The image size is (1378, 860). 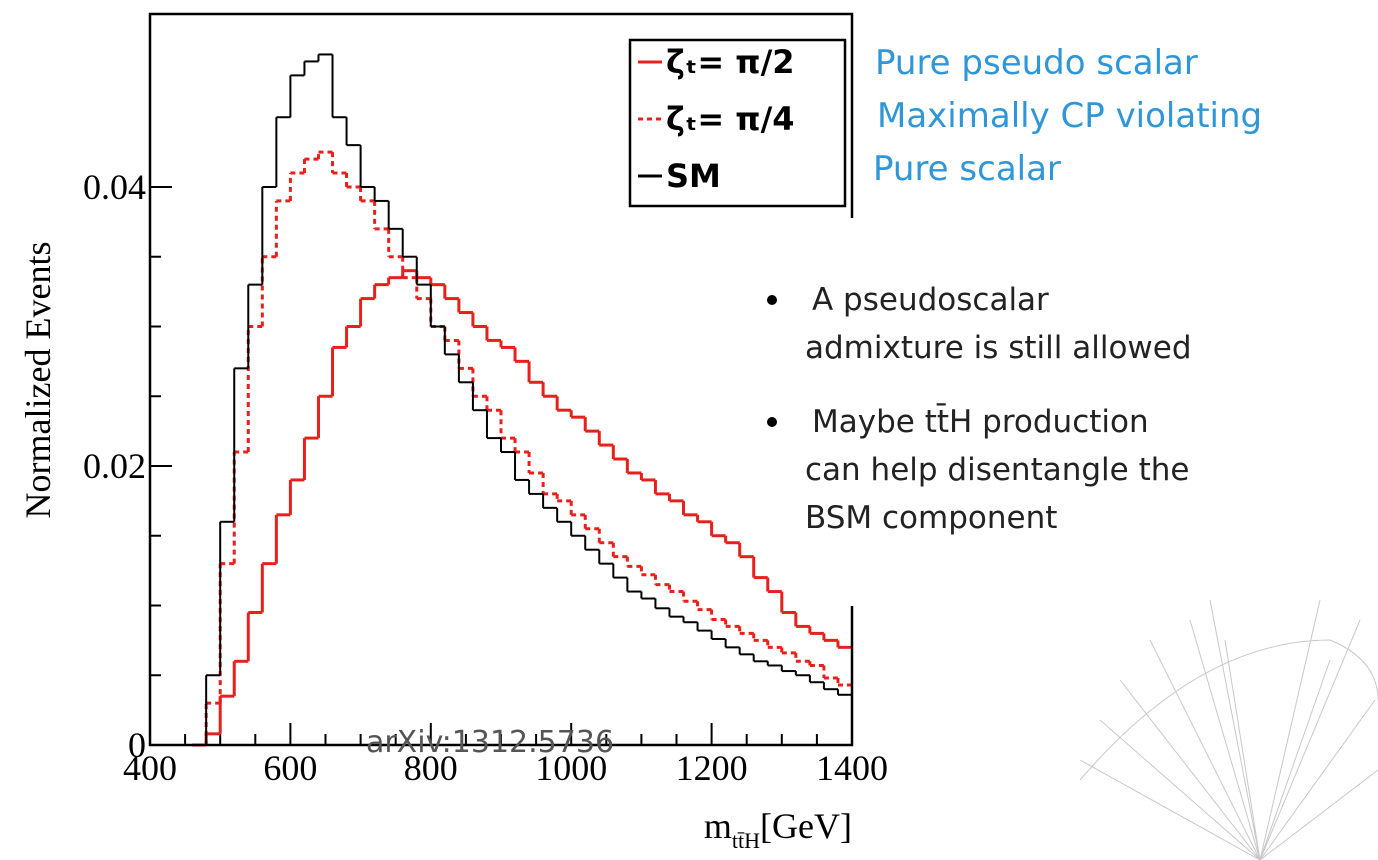 What do you see at coordinates (718, 826) in the screenshot?
I see `x-label-symbol: m` at bounding box center [718, 826].